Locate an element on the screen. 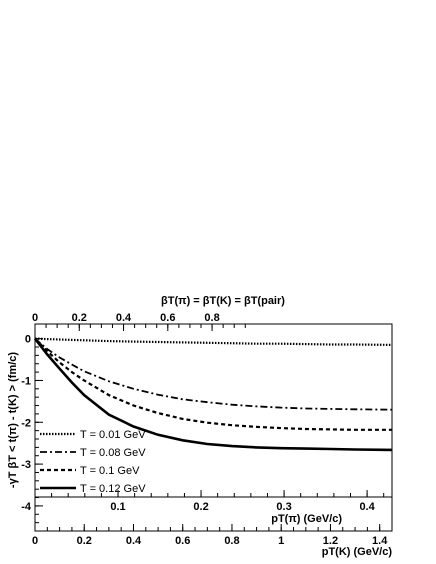 This screenshot has width=436, height=564. top-axis-tick-label: 0.8 is located at coordinates (211, 318).